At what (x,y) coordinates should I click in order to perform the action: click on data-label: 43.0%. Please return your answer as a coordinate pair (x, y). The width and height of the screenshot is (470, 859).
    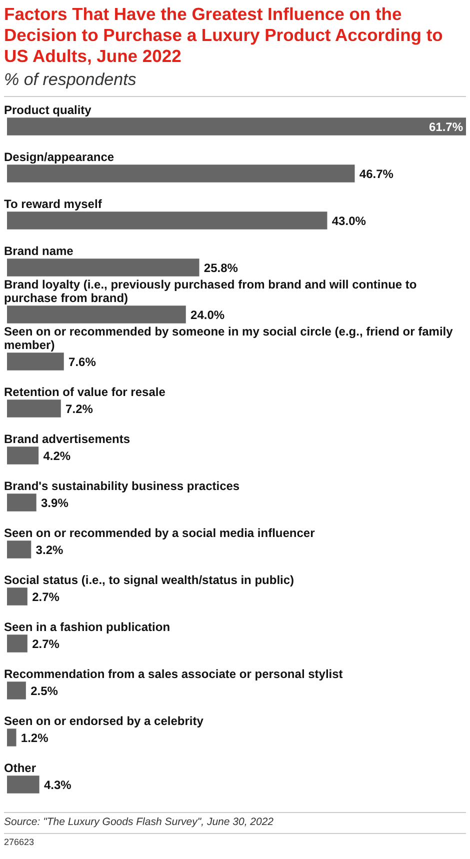
    Looking at the image, I should click on (349, 221).